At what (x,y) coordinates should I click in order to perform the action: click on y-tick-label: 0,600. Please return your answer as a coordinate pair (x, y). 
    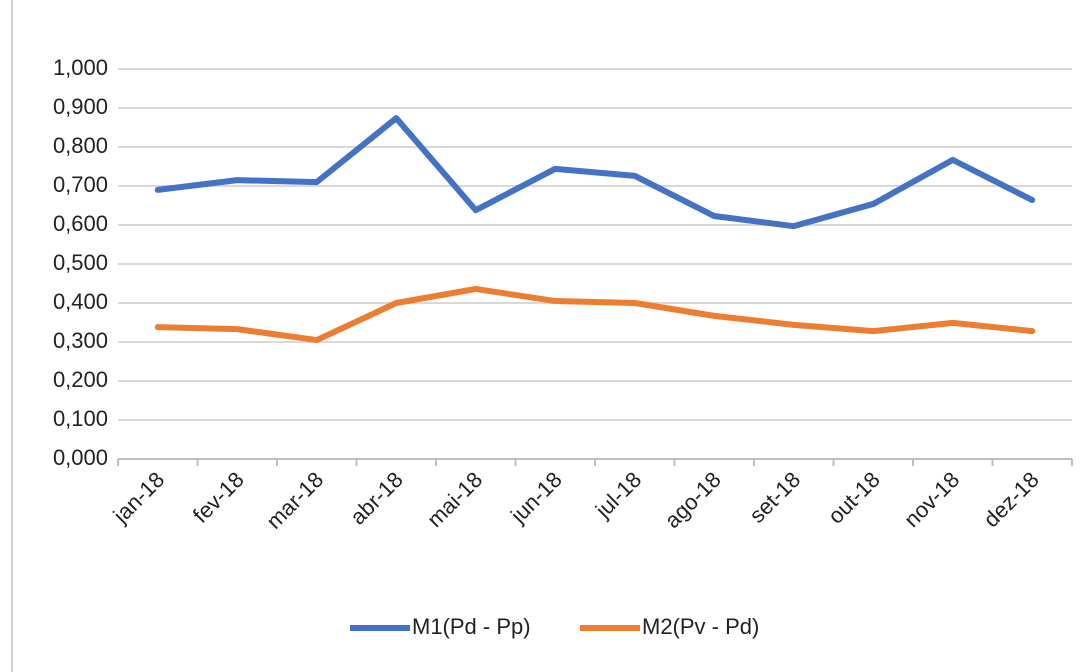
    Looking at the image, I should click on (80, 223).